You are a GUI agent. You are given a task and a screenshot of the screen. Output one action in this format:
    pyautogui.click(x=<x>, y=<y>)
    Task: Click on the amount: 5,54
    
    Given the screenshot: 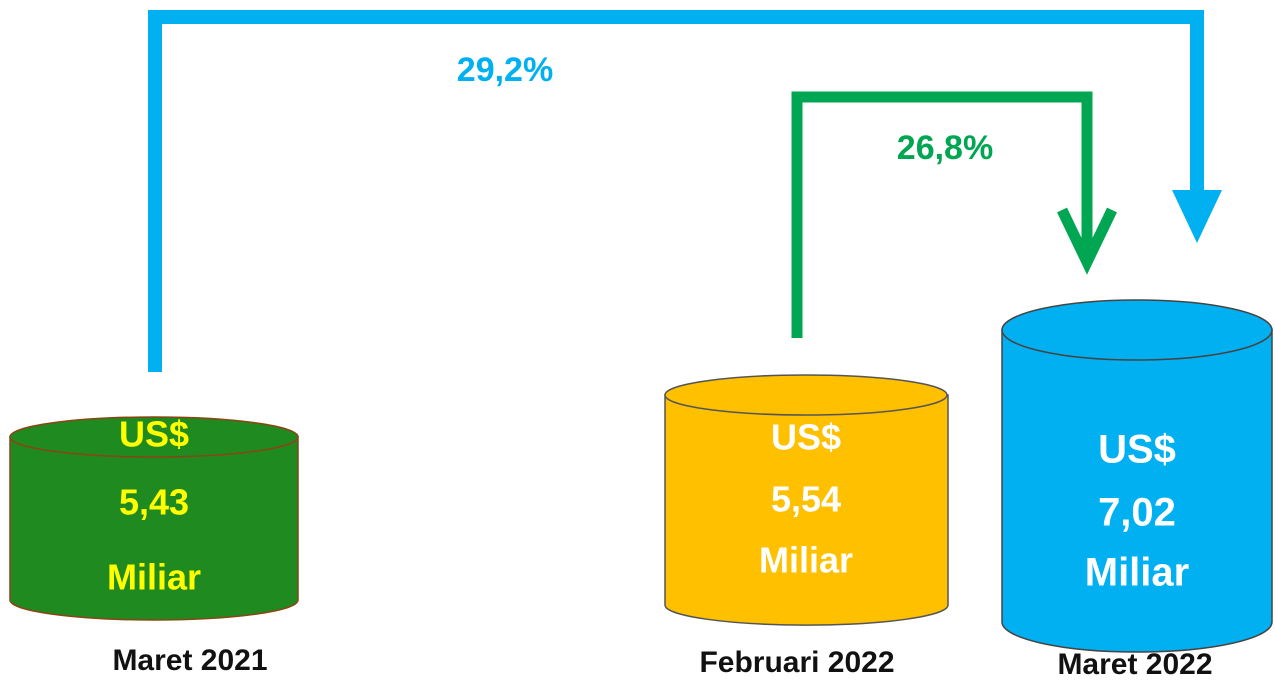 What is the action you would take?
    pyautogui.click(x=806, y=499)
    